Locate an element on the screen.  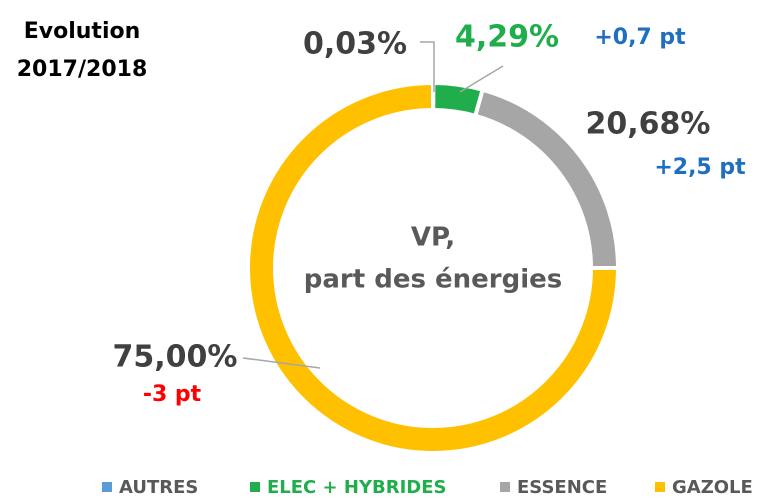
legend-label: ELEC + HYBRIDES is located at coordinates (356, 487).